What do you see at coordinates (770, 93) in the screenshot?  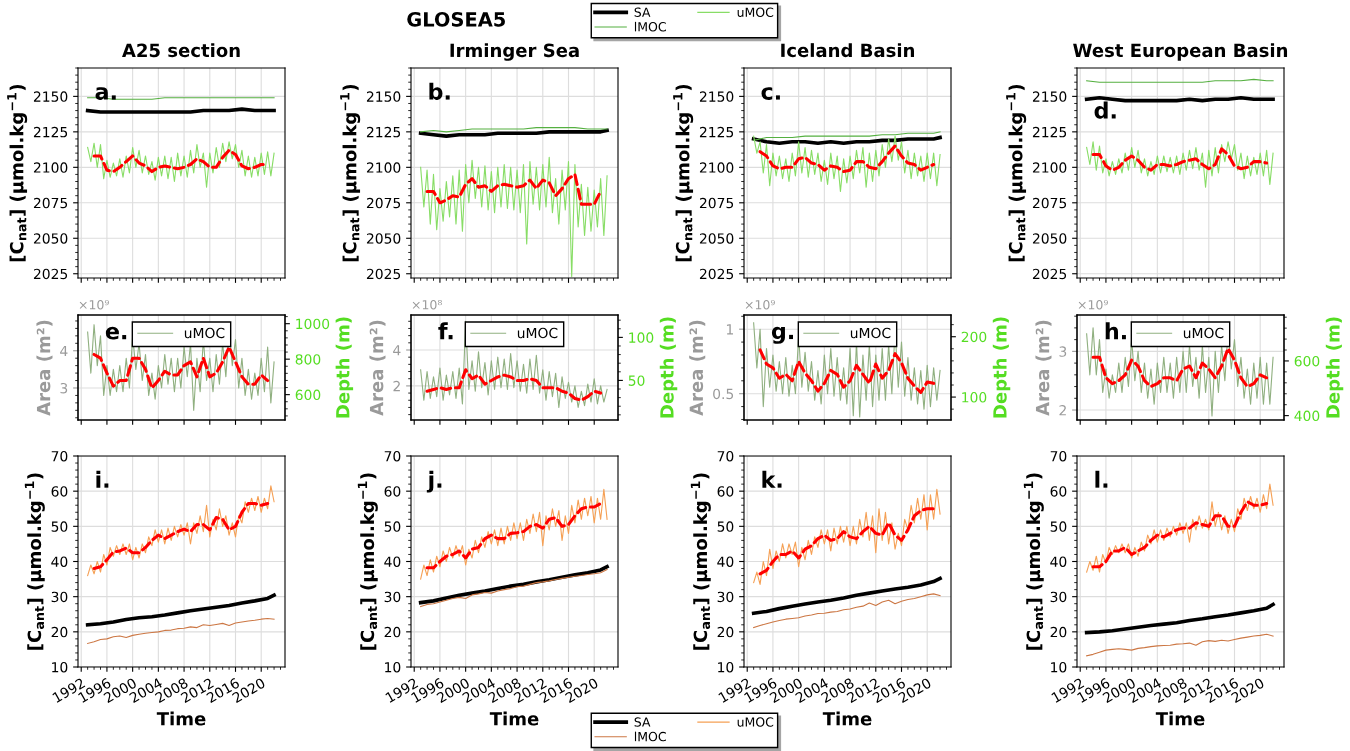 I see `annotation: c.` at bounding box center [770, 93].